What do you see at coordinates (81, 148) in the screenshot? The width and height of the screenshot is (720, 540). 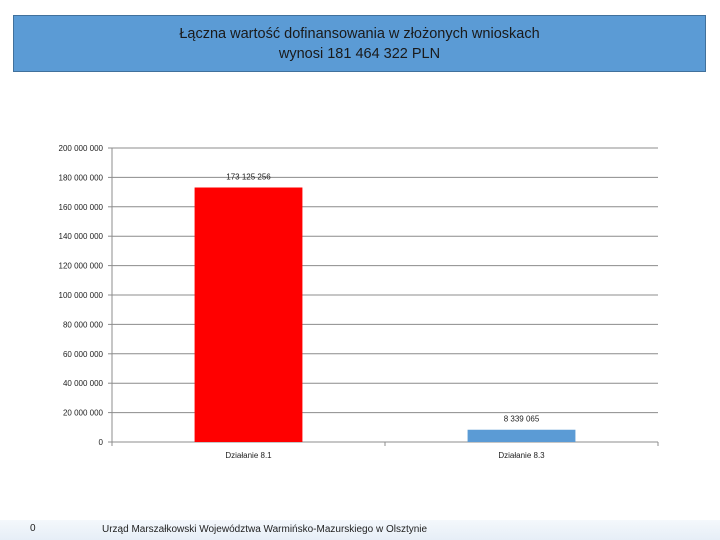 I see `y-tick-label: 200 000 000` at bounding box center [81, 148].